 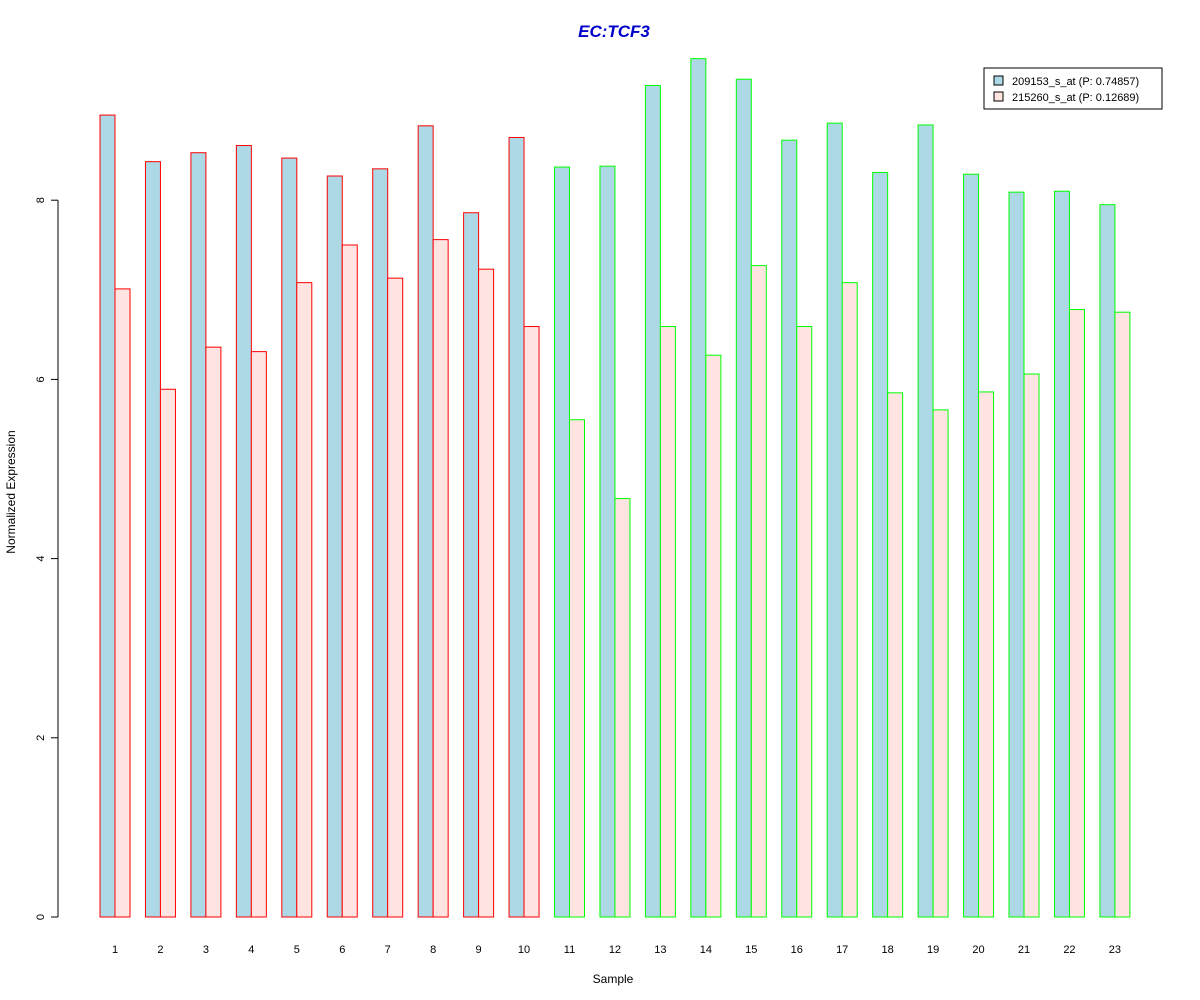 What do you see at coordinates (1075, 98) in the screenshot?
I see `legend-label: 215260_s_at (P: 0.12689)` at bounding box center [1075, 98].